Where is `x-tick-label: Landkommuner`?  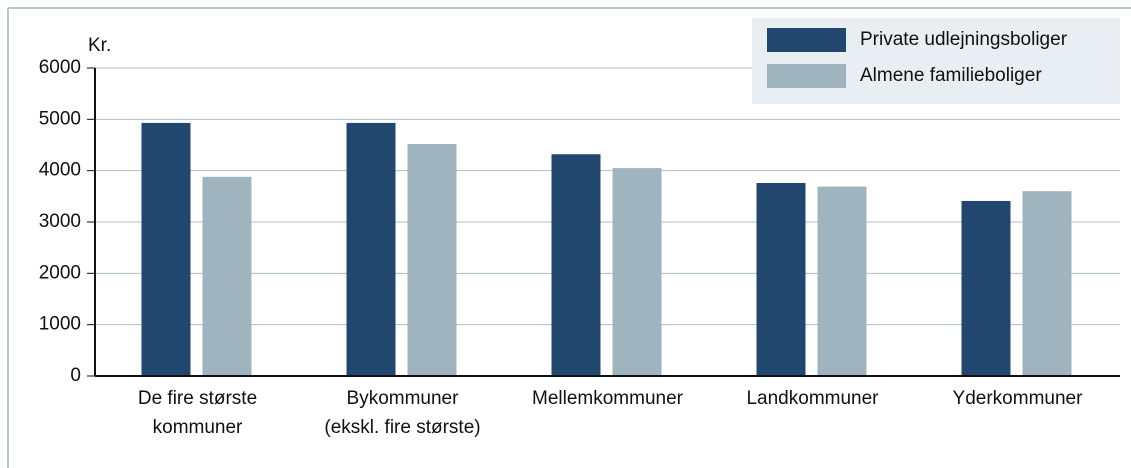
x-tick-label: Landkommuner is located at coordinates (812, 398).